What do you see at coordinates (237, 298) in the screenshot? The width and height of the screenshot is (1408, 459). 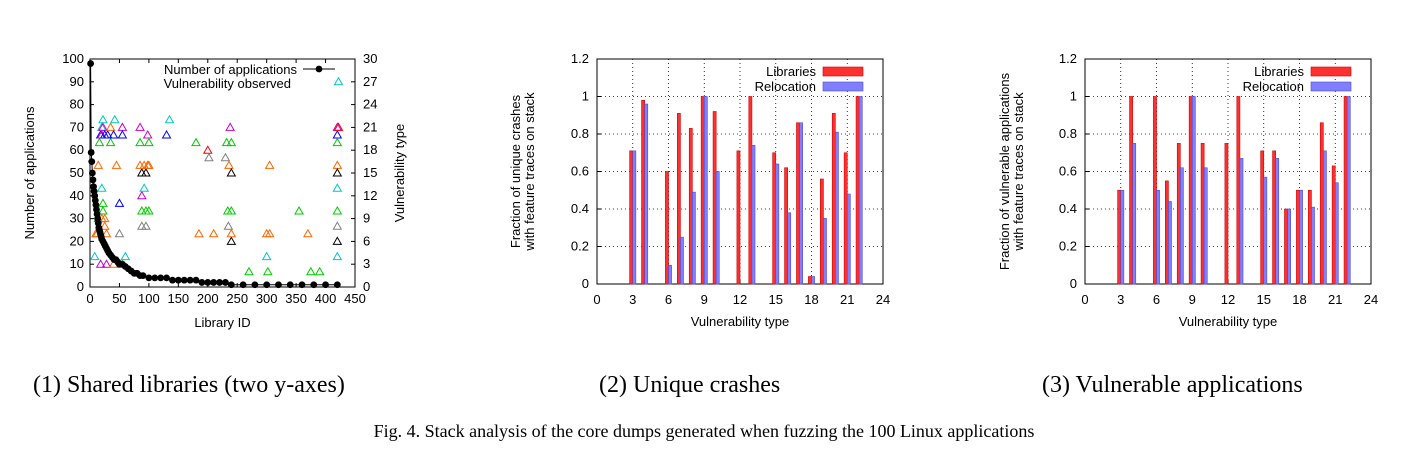 I see `x-tick-label: 250` at bounding box center [237, 298].